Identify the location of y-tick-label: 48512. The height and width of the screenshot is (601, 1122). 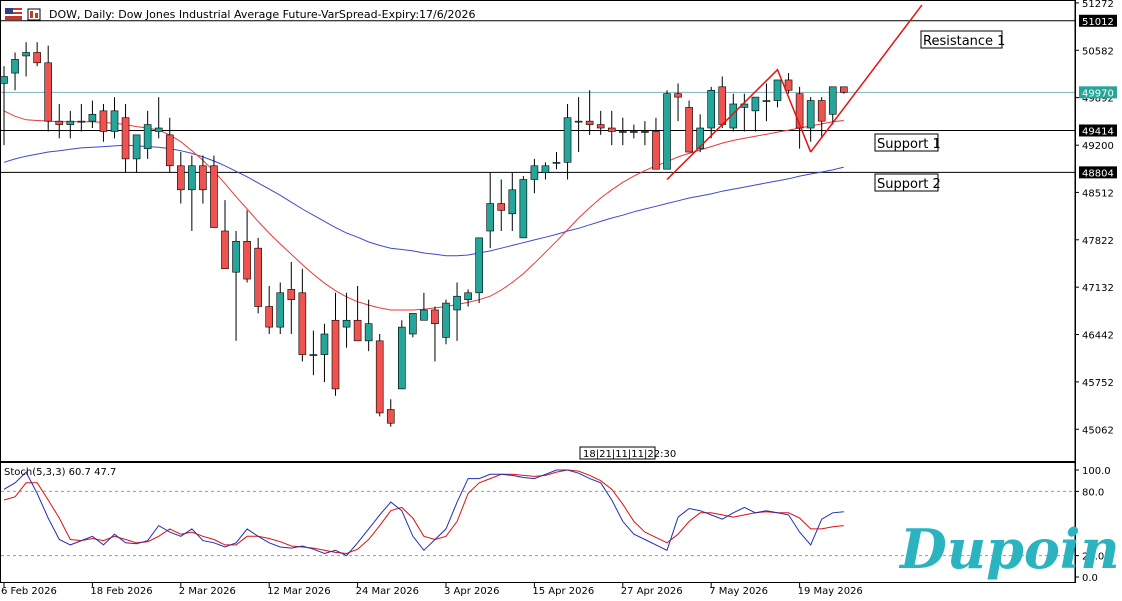
(1098, 193).